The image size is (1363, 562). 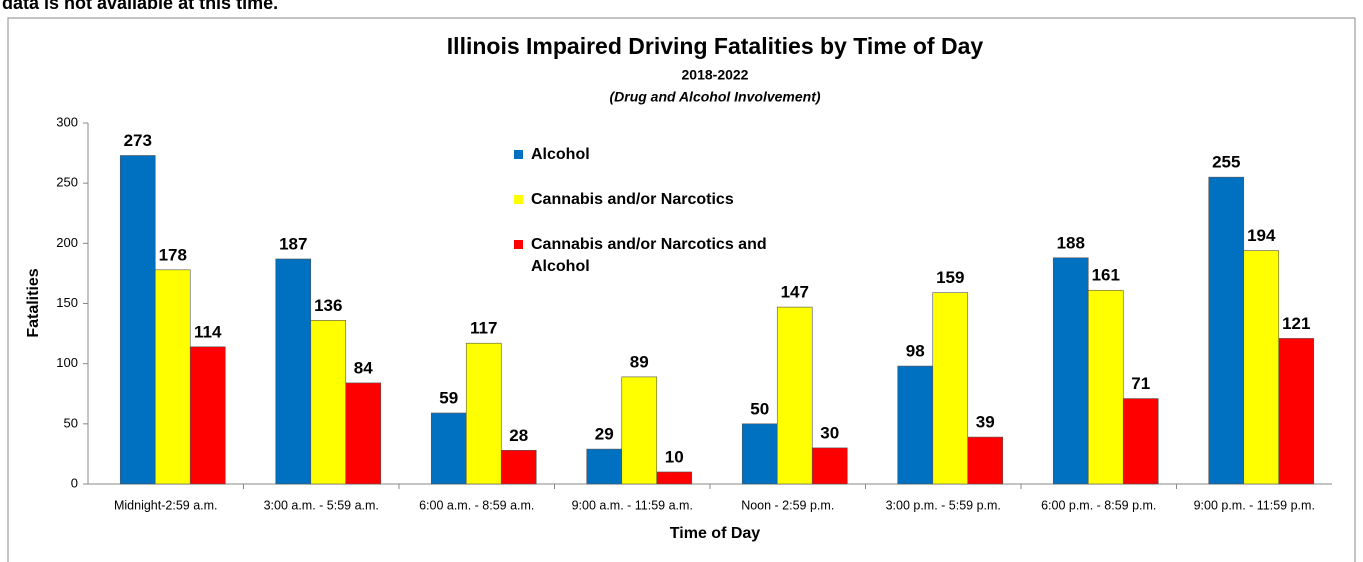 What do you see at coordinates (1106, 275) in the screenshot?
I see `data-label: 161` at bounding box center [1106, 275].